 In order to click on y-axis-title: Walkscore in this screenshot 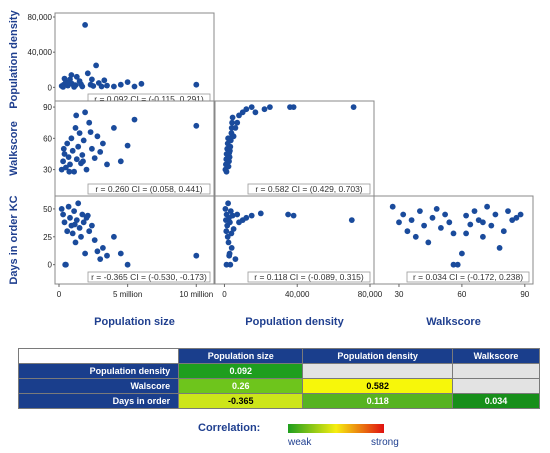, I will do `click(14, 148)`.